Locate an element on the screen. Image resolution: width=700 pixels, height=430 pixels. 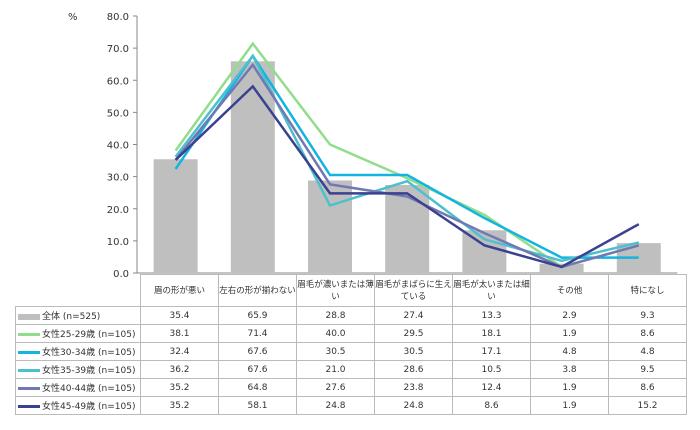
corner is located at coordinates (78, 290).